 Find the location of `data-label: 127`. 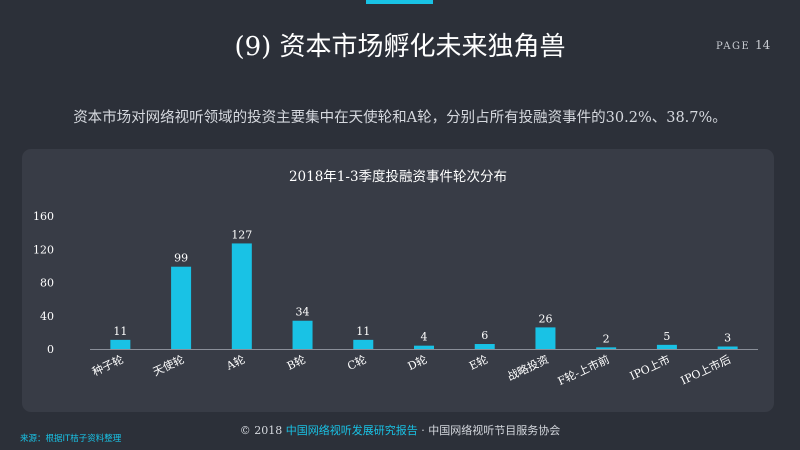

data-label: 127 is located at coordinates (241, 234).